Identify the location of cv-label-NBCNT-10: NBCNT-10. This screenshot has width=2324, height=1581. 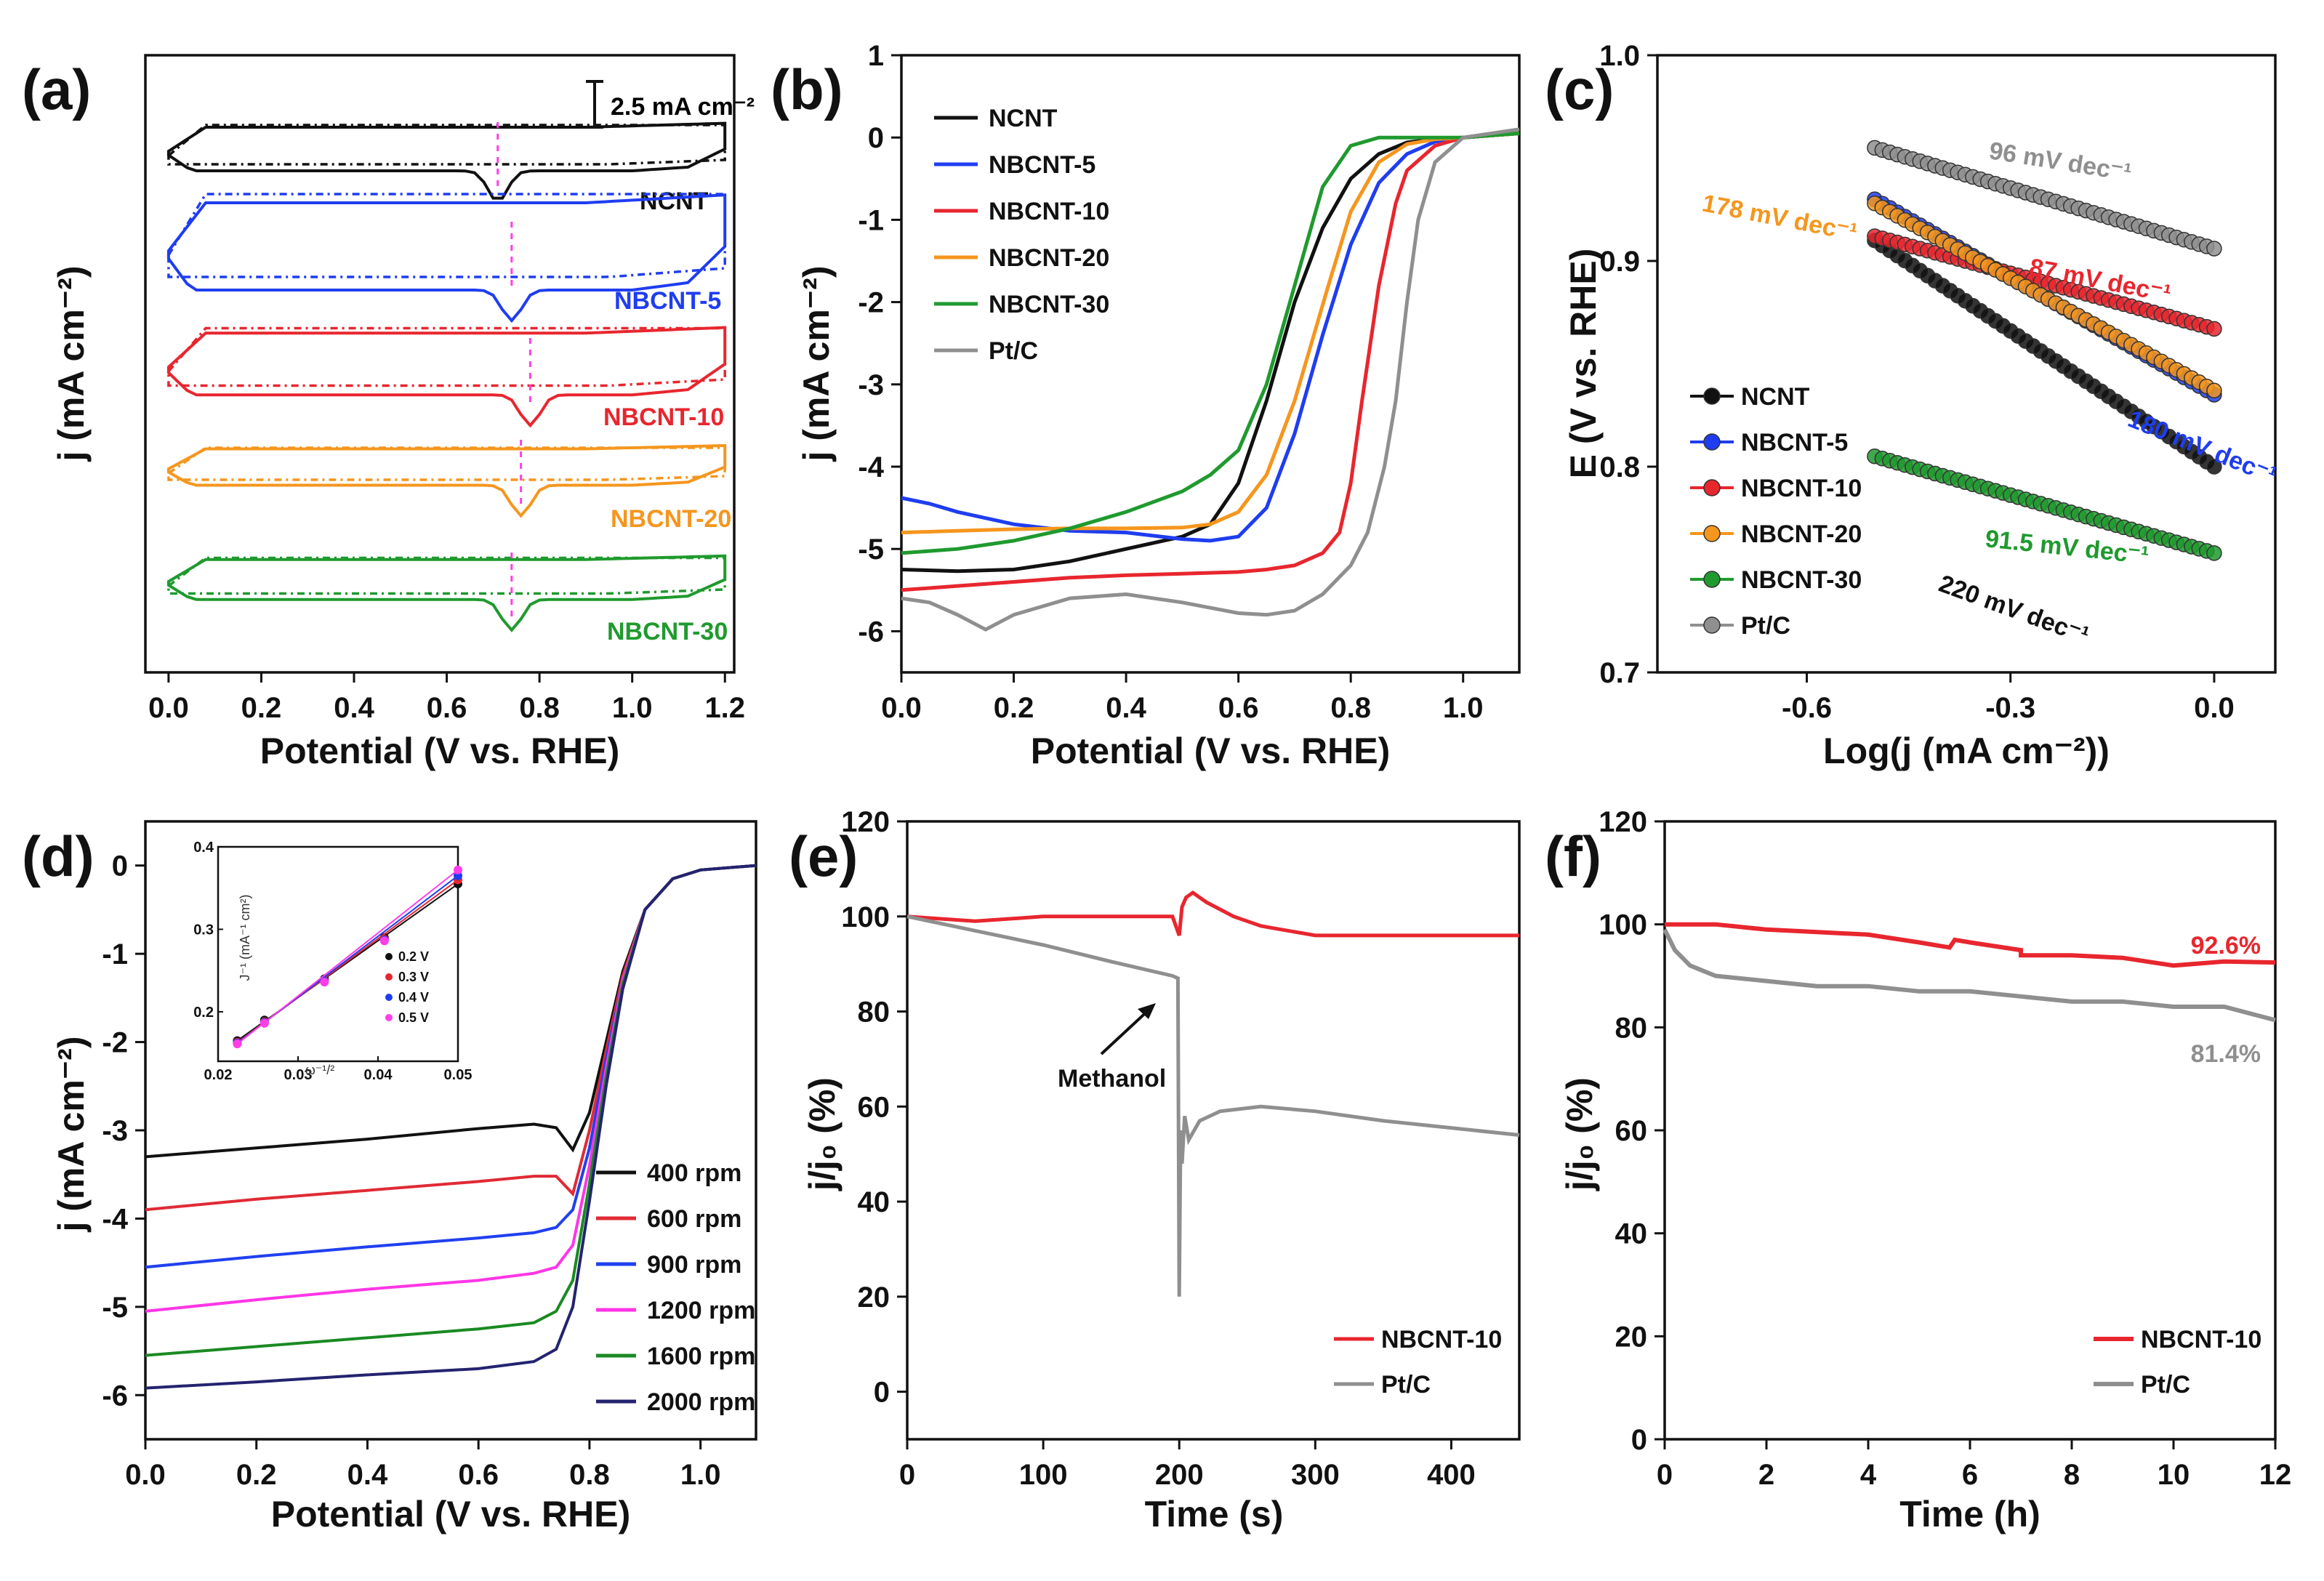
(663, 417).